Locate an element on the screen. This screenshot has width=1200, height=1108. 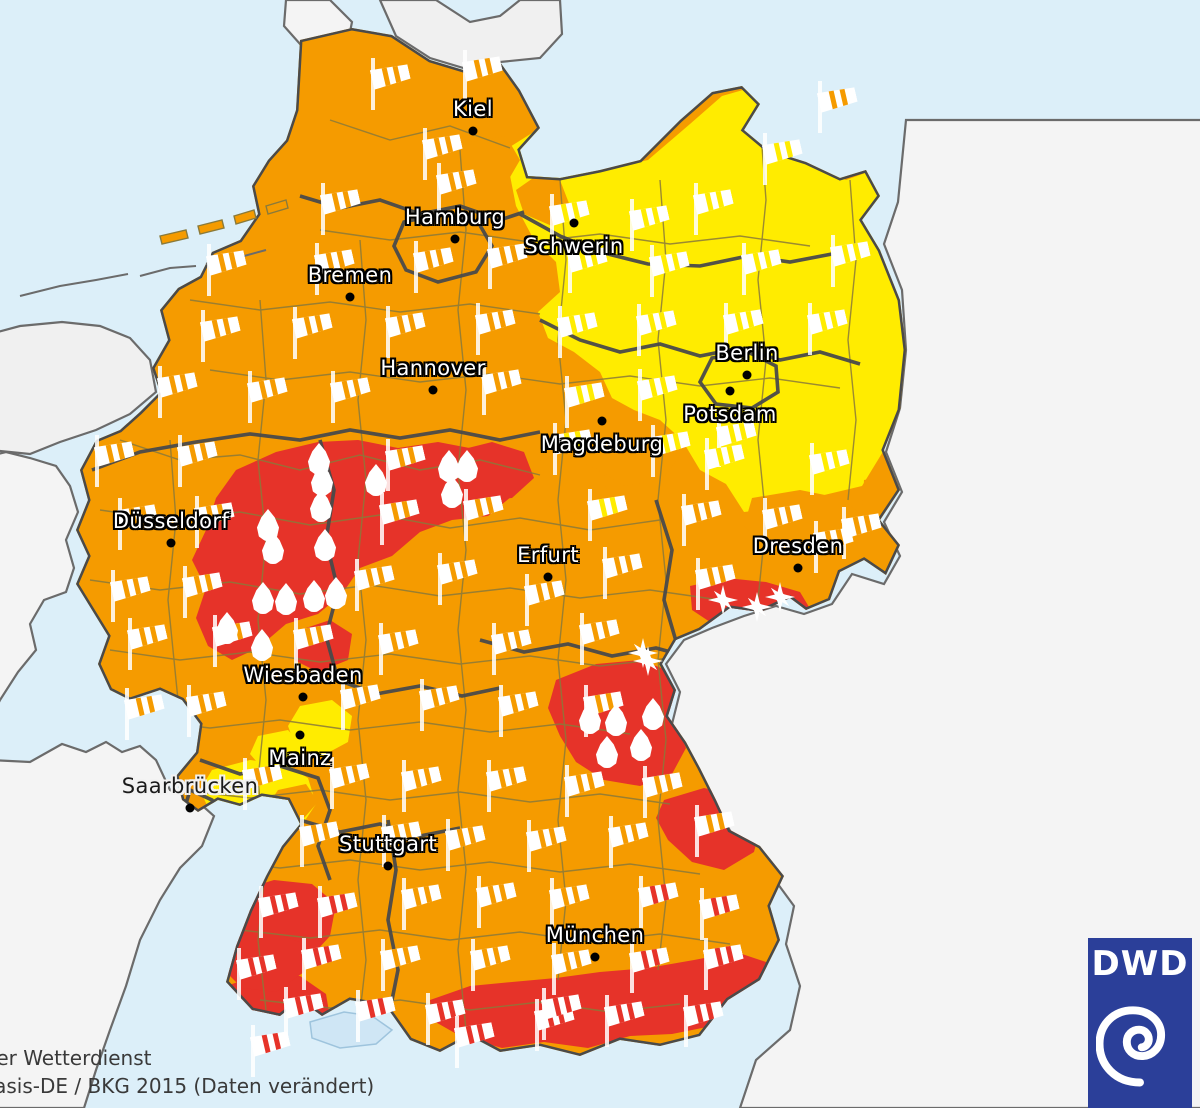
area-yellow is located at coordinates (704, 300).